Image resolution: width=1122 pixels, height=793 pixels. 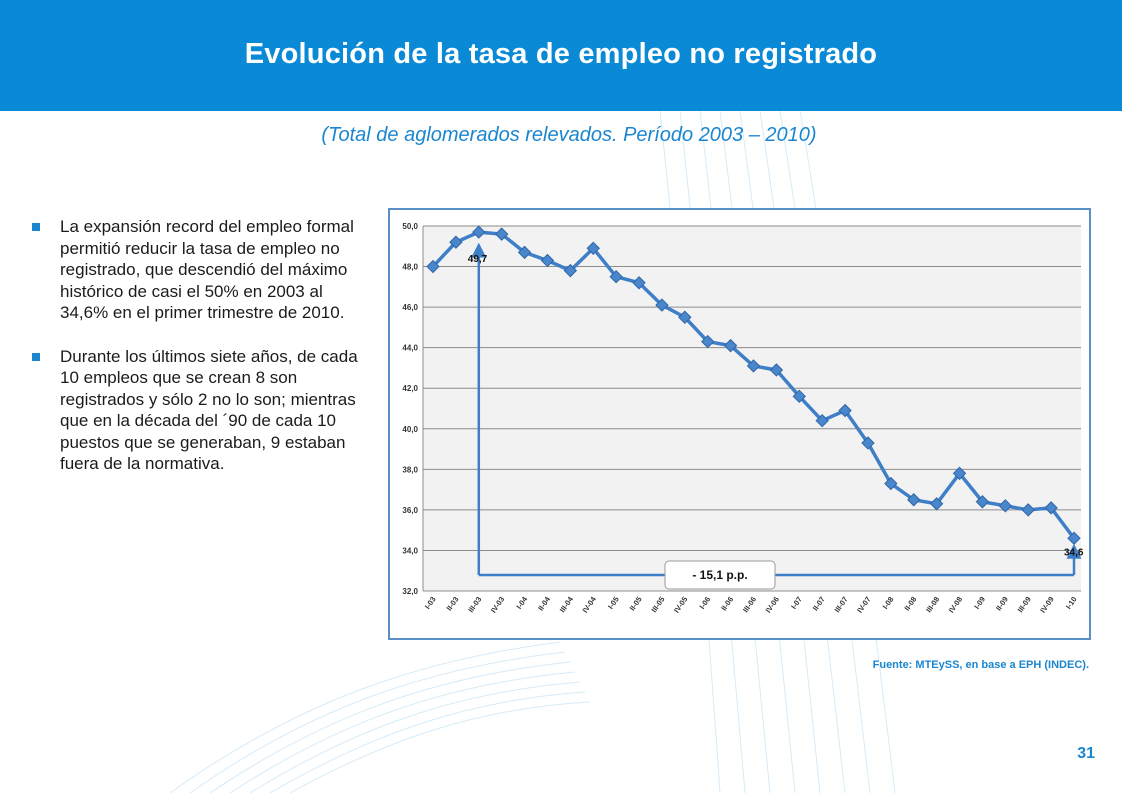 I want to click on x-tick-label: I-05, so click(x=613, y=603).